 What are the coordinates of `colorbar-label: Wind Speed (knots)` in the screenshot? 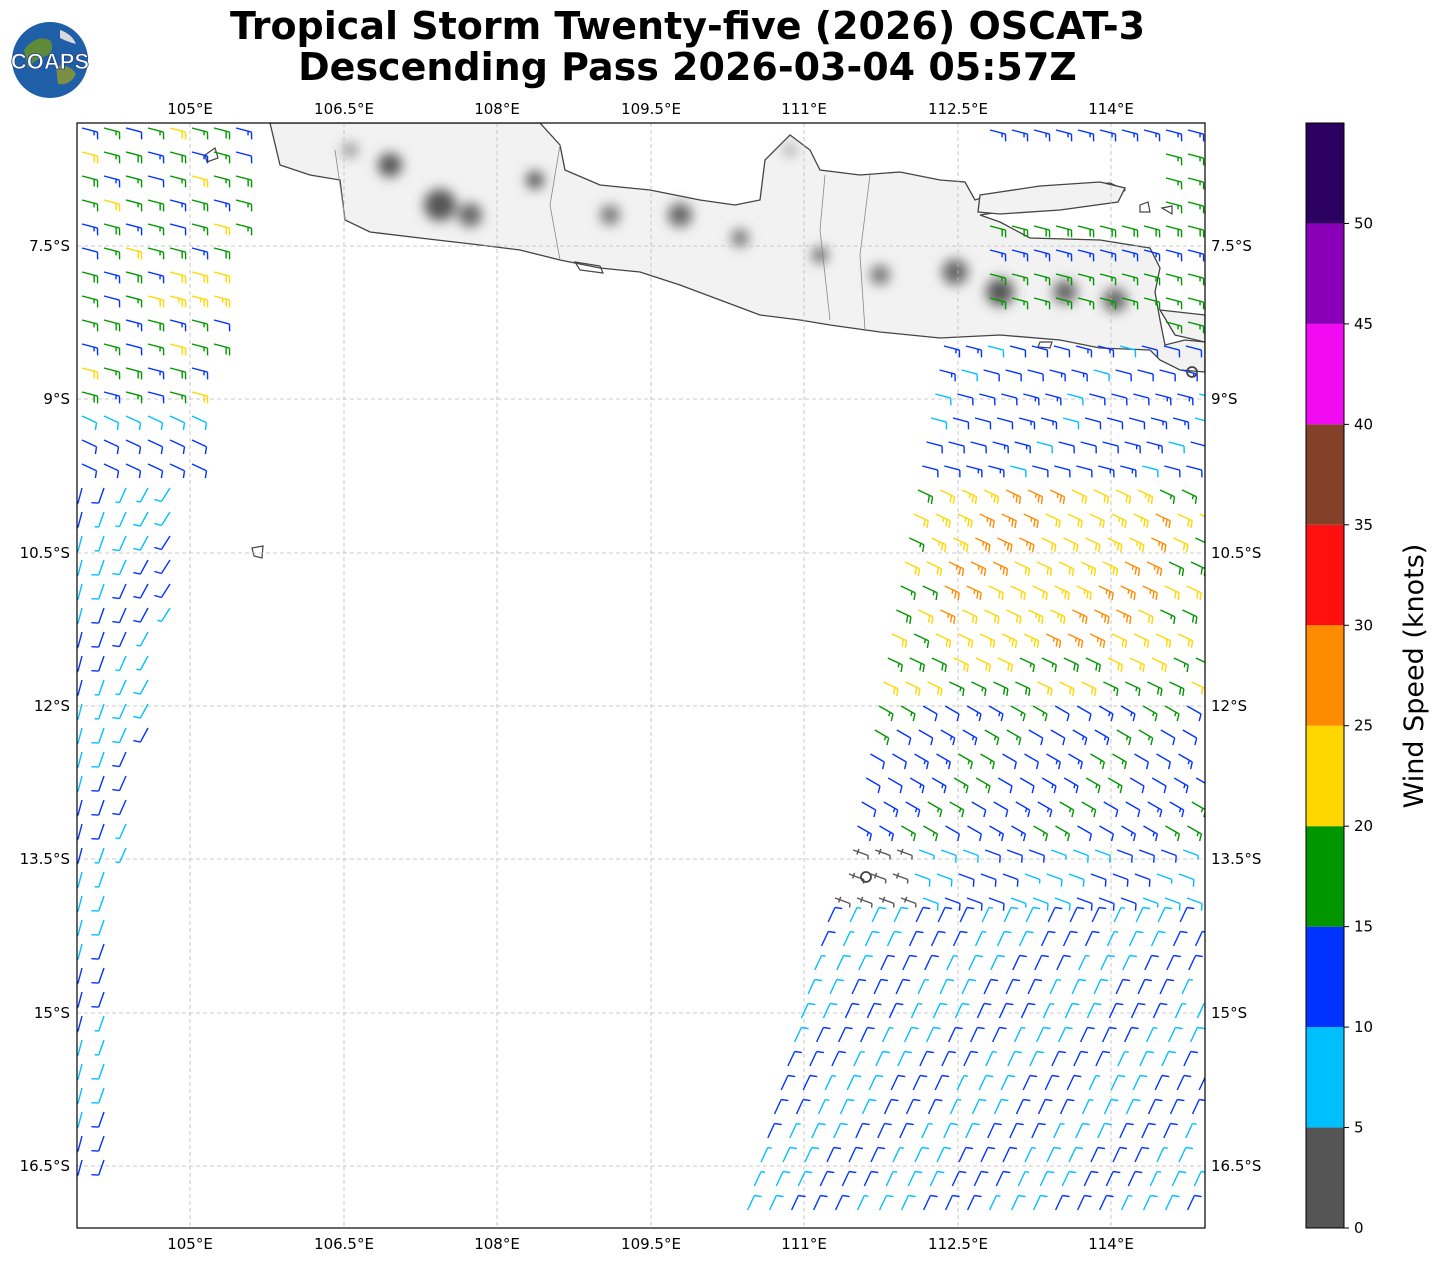 It's located at (1414, 676).